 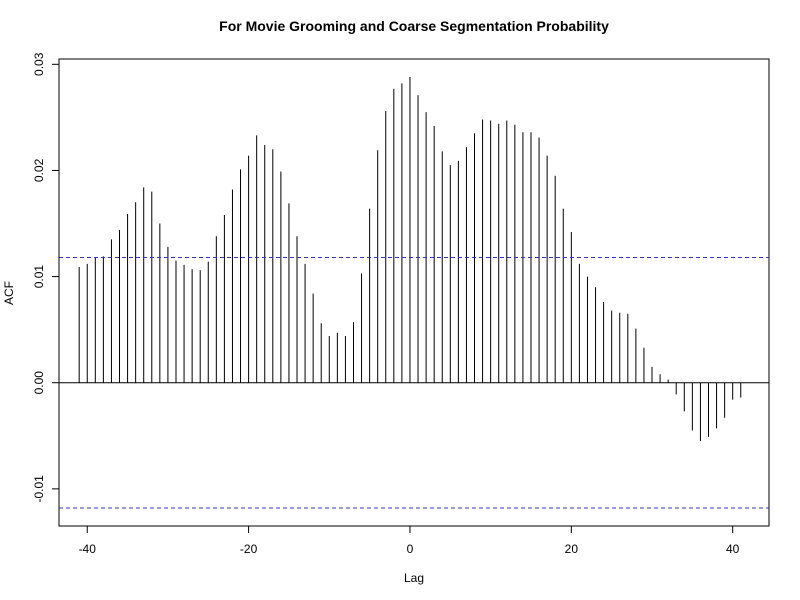 I want to click on x-tick-label: 0, so click(x=410, y=549).